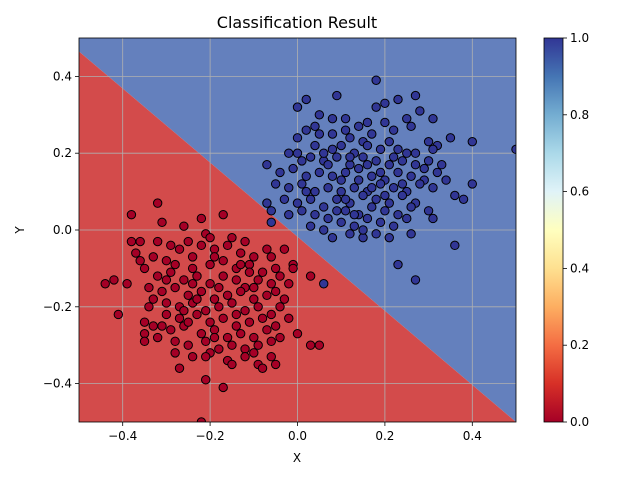 The width and height of the screenshot is (640, 485). What do you see at coordinates (57, 307) in the screenshot?
I see `y-tick-label: −0.2` at bounding box center [57, 307].